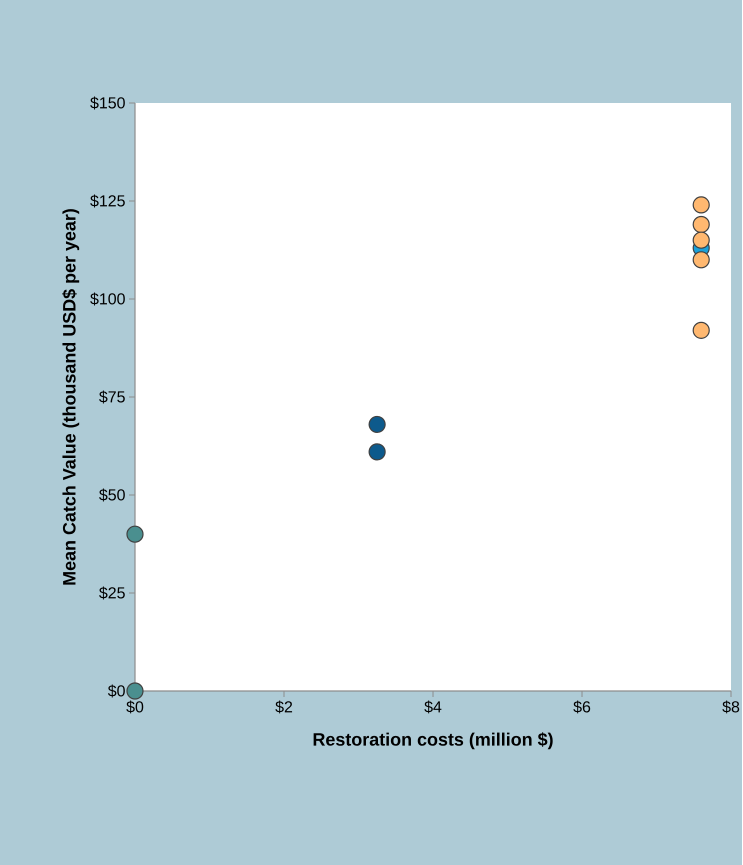 This screenshot has height=865, width=743. What do you see at coordinates (107, 201) in the screenshot?
I see `y-tick-label: $125` at bounding box center [107, 201].